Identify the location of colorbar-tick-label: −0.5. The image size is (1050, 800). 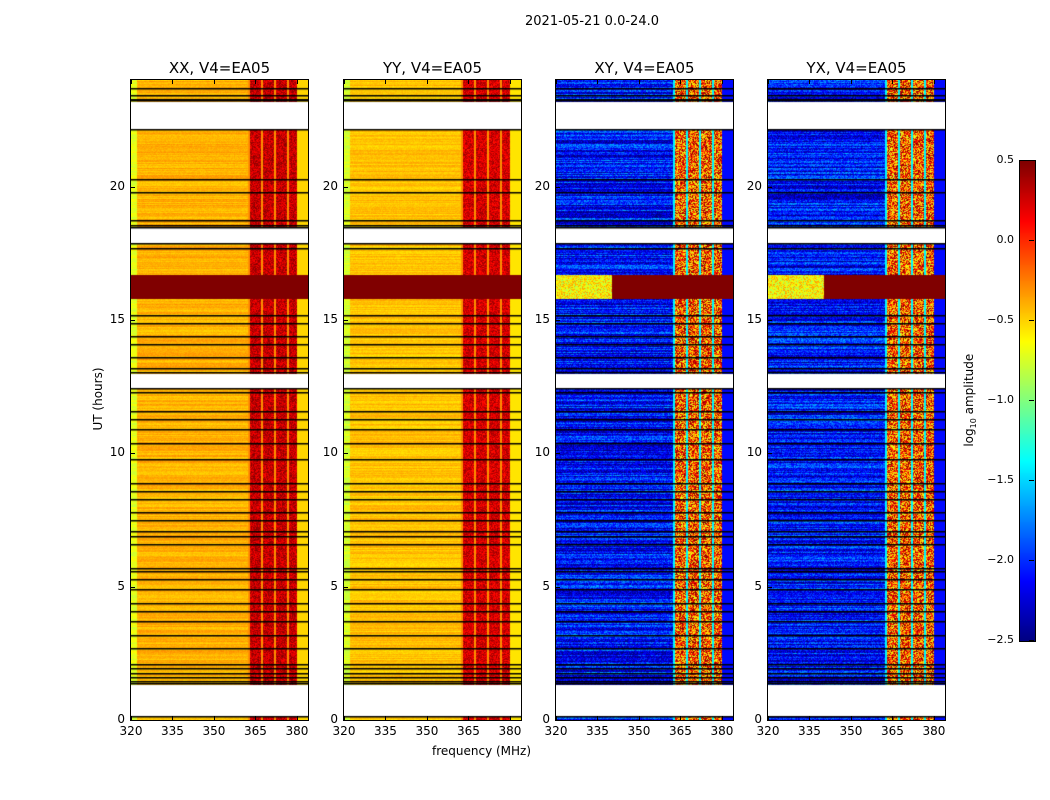
(1000, 319).